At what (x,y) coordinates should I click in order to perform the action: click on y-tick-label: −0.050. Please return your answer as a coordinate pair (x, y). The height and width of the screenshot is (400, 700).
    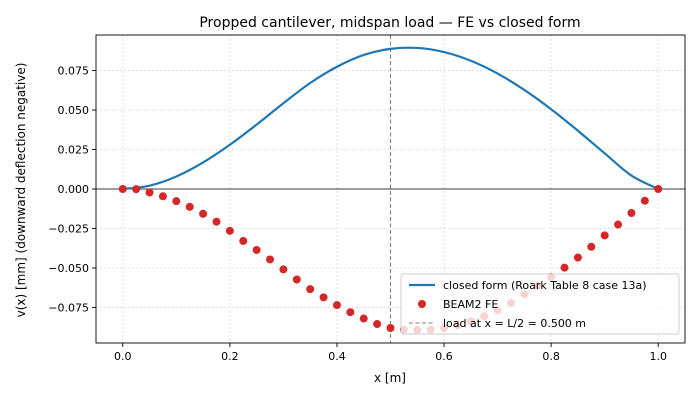
    Looking at the image, I should click on (68, 268).